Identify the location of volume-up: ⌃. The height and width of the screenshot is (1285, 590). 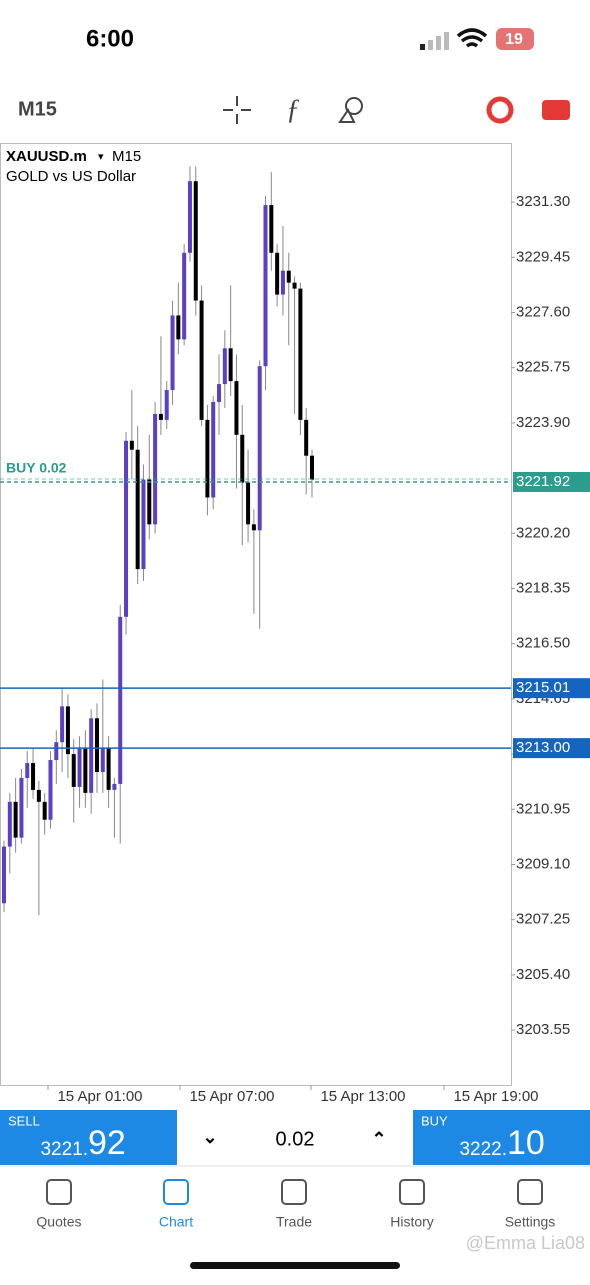
(378, 1139).